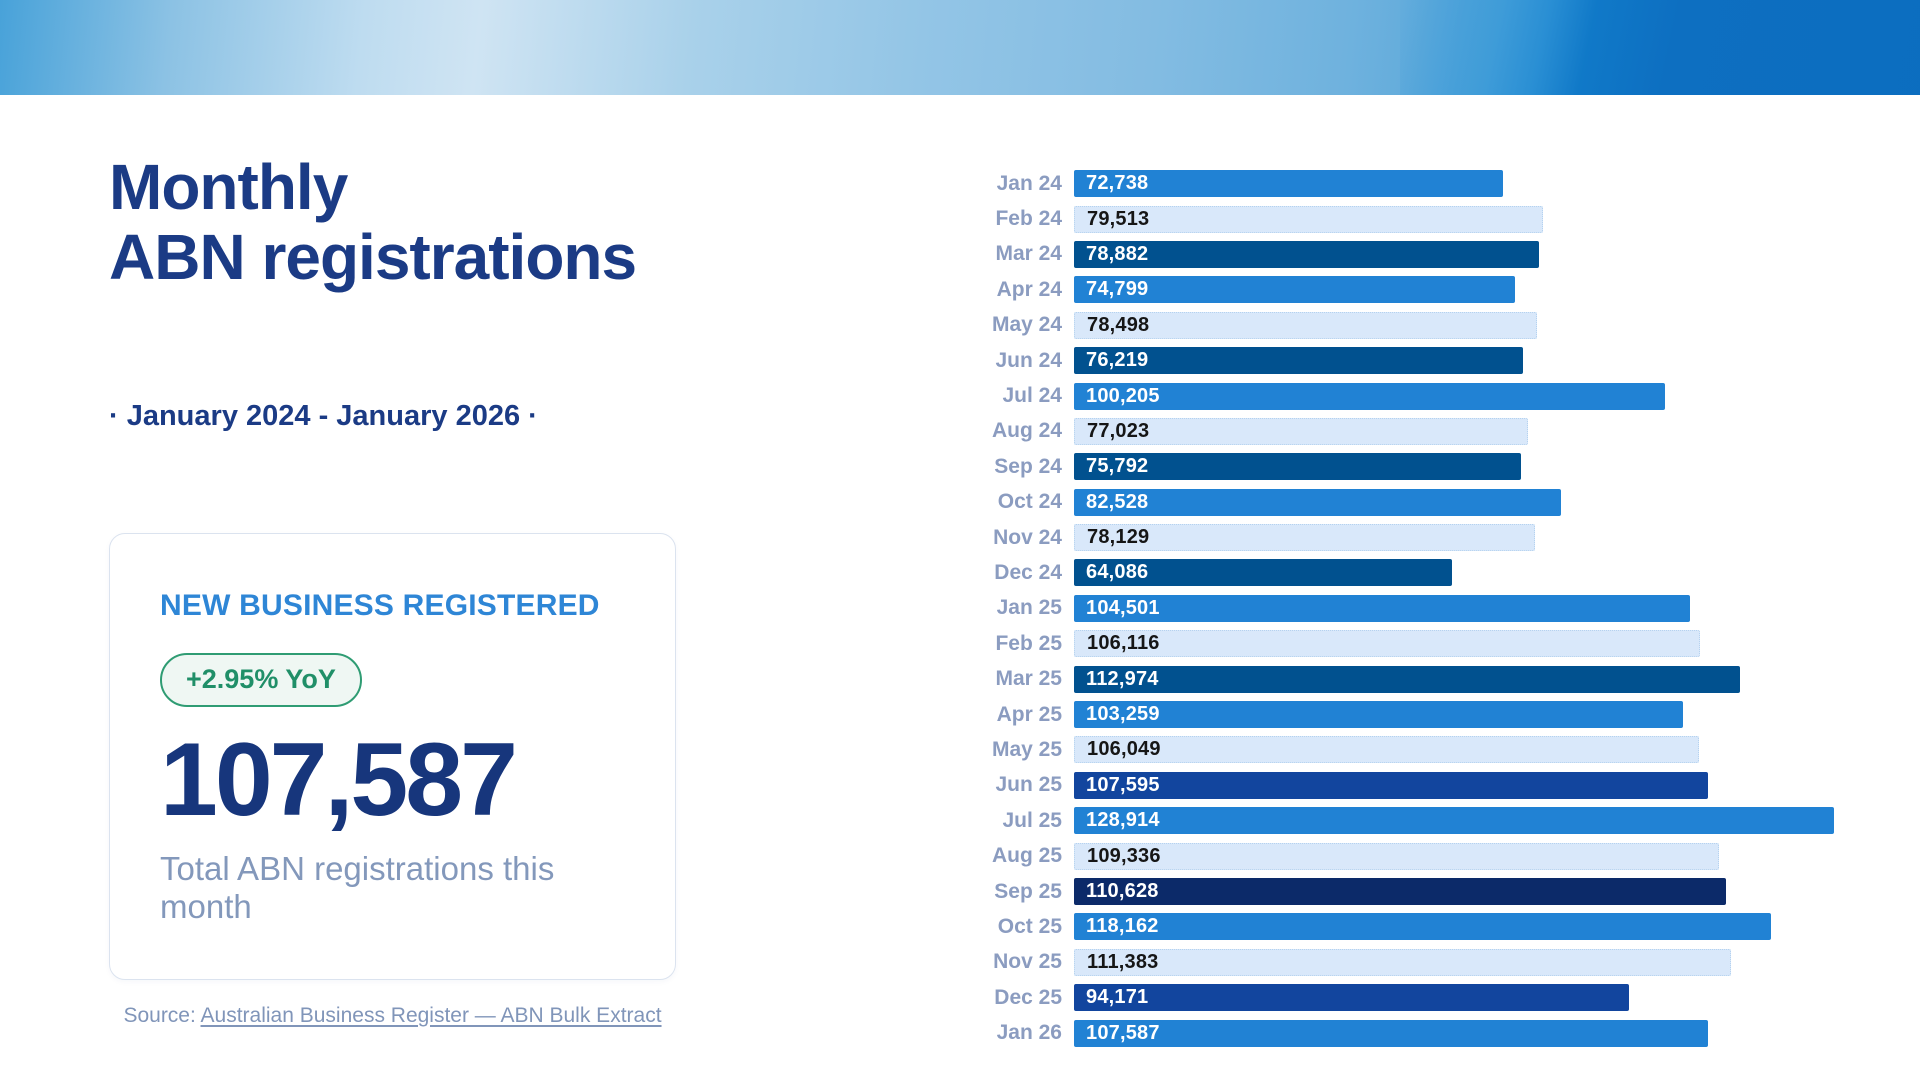 Image resolution: width=1920 pixels, height=1080 pixels. Describe the element at coordinates (960, 47) in the screenshot. I see `top-banner-gradient` at that location.